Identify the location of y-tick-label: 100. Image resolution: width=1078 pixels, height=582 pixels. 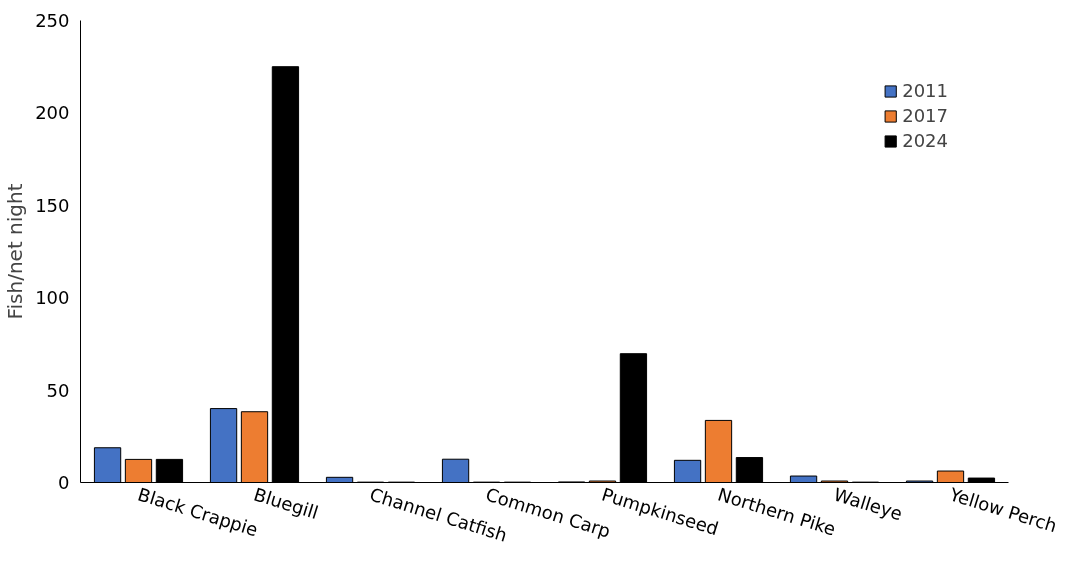
(52, 298).